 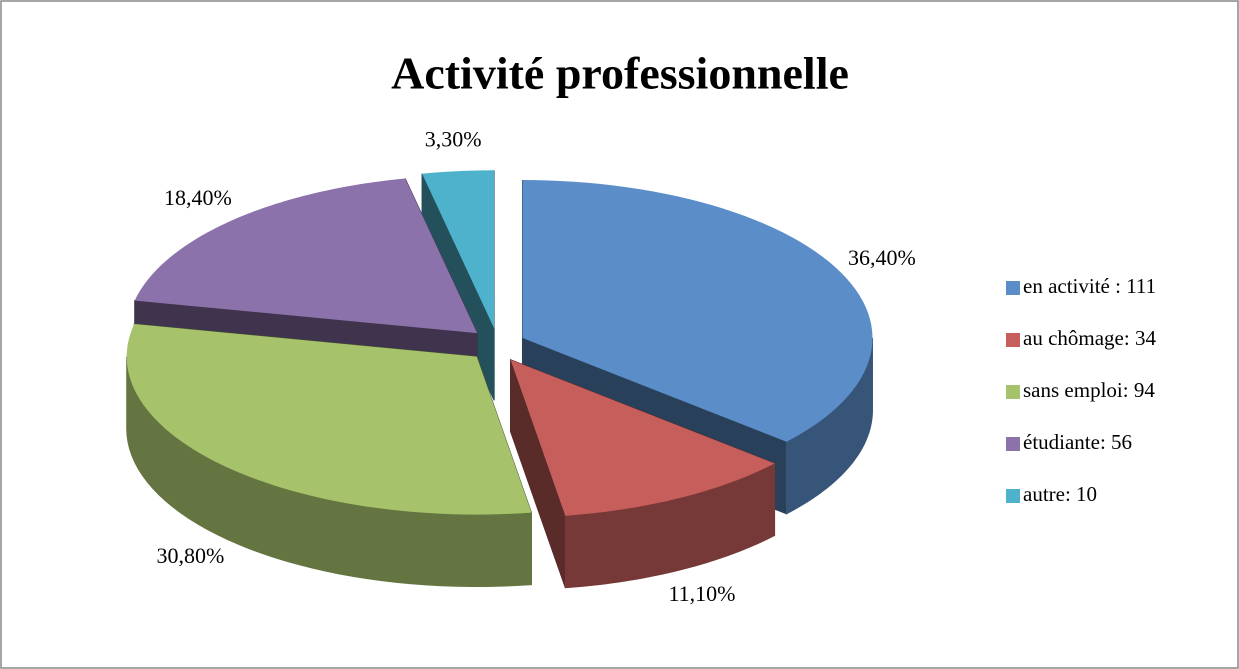 What do you see at coordinates (620, 73) in the screenshot?
I see `chart-title: Activité professionnelle` at bounding box center [620, 73].